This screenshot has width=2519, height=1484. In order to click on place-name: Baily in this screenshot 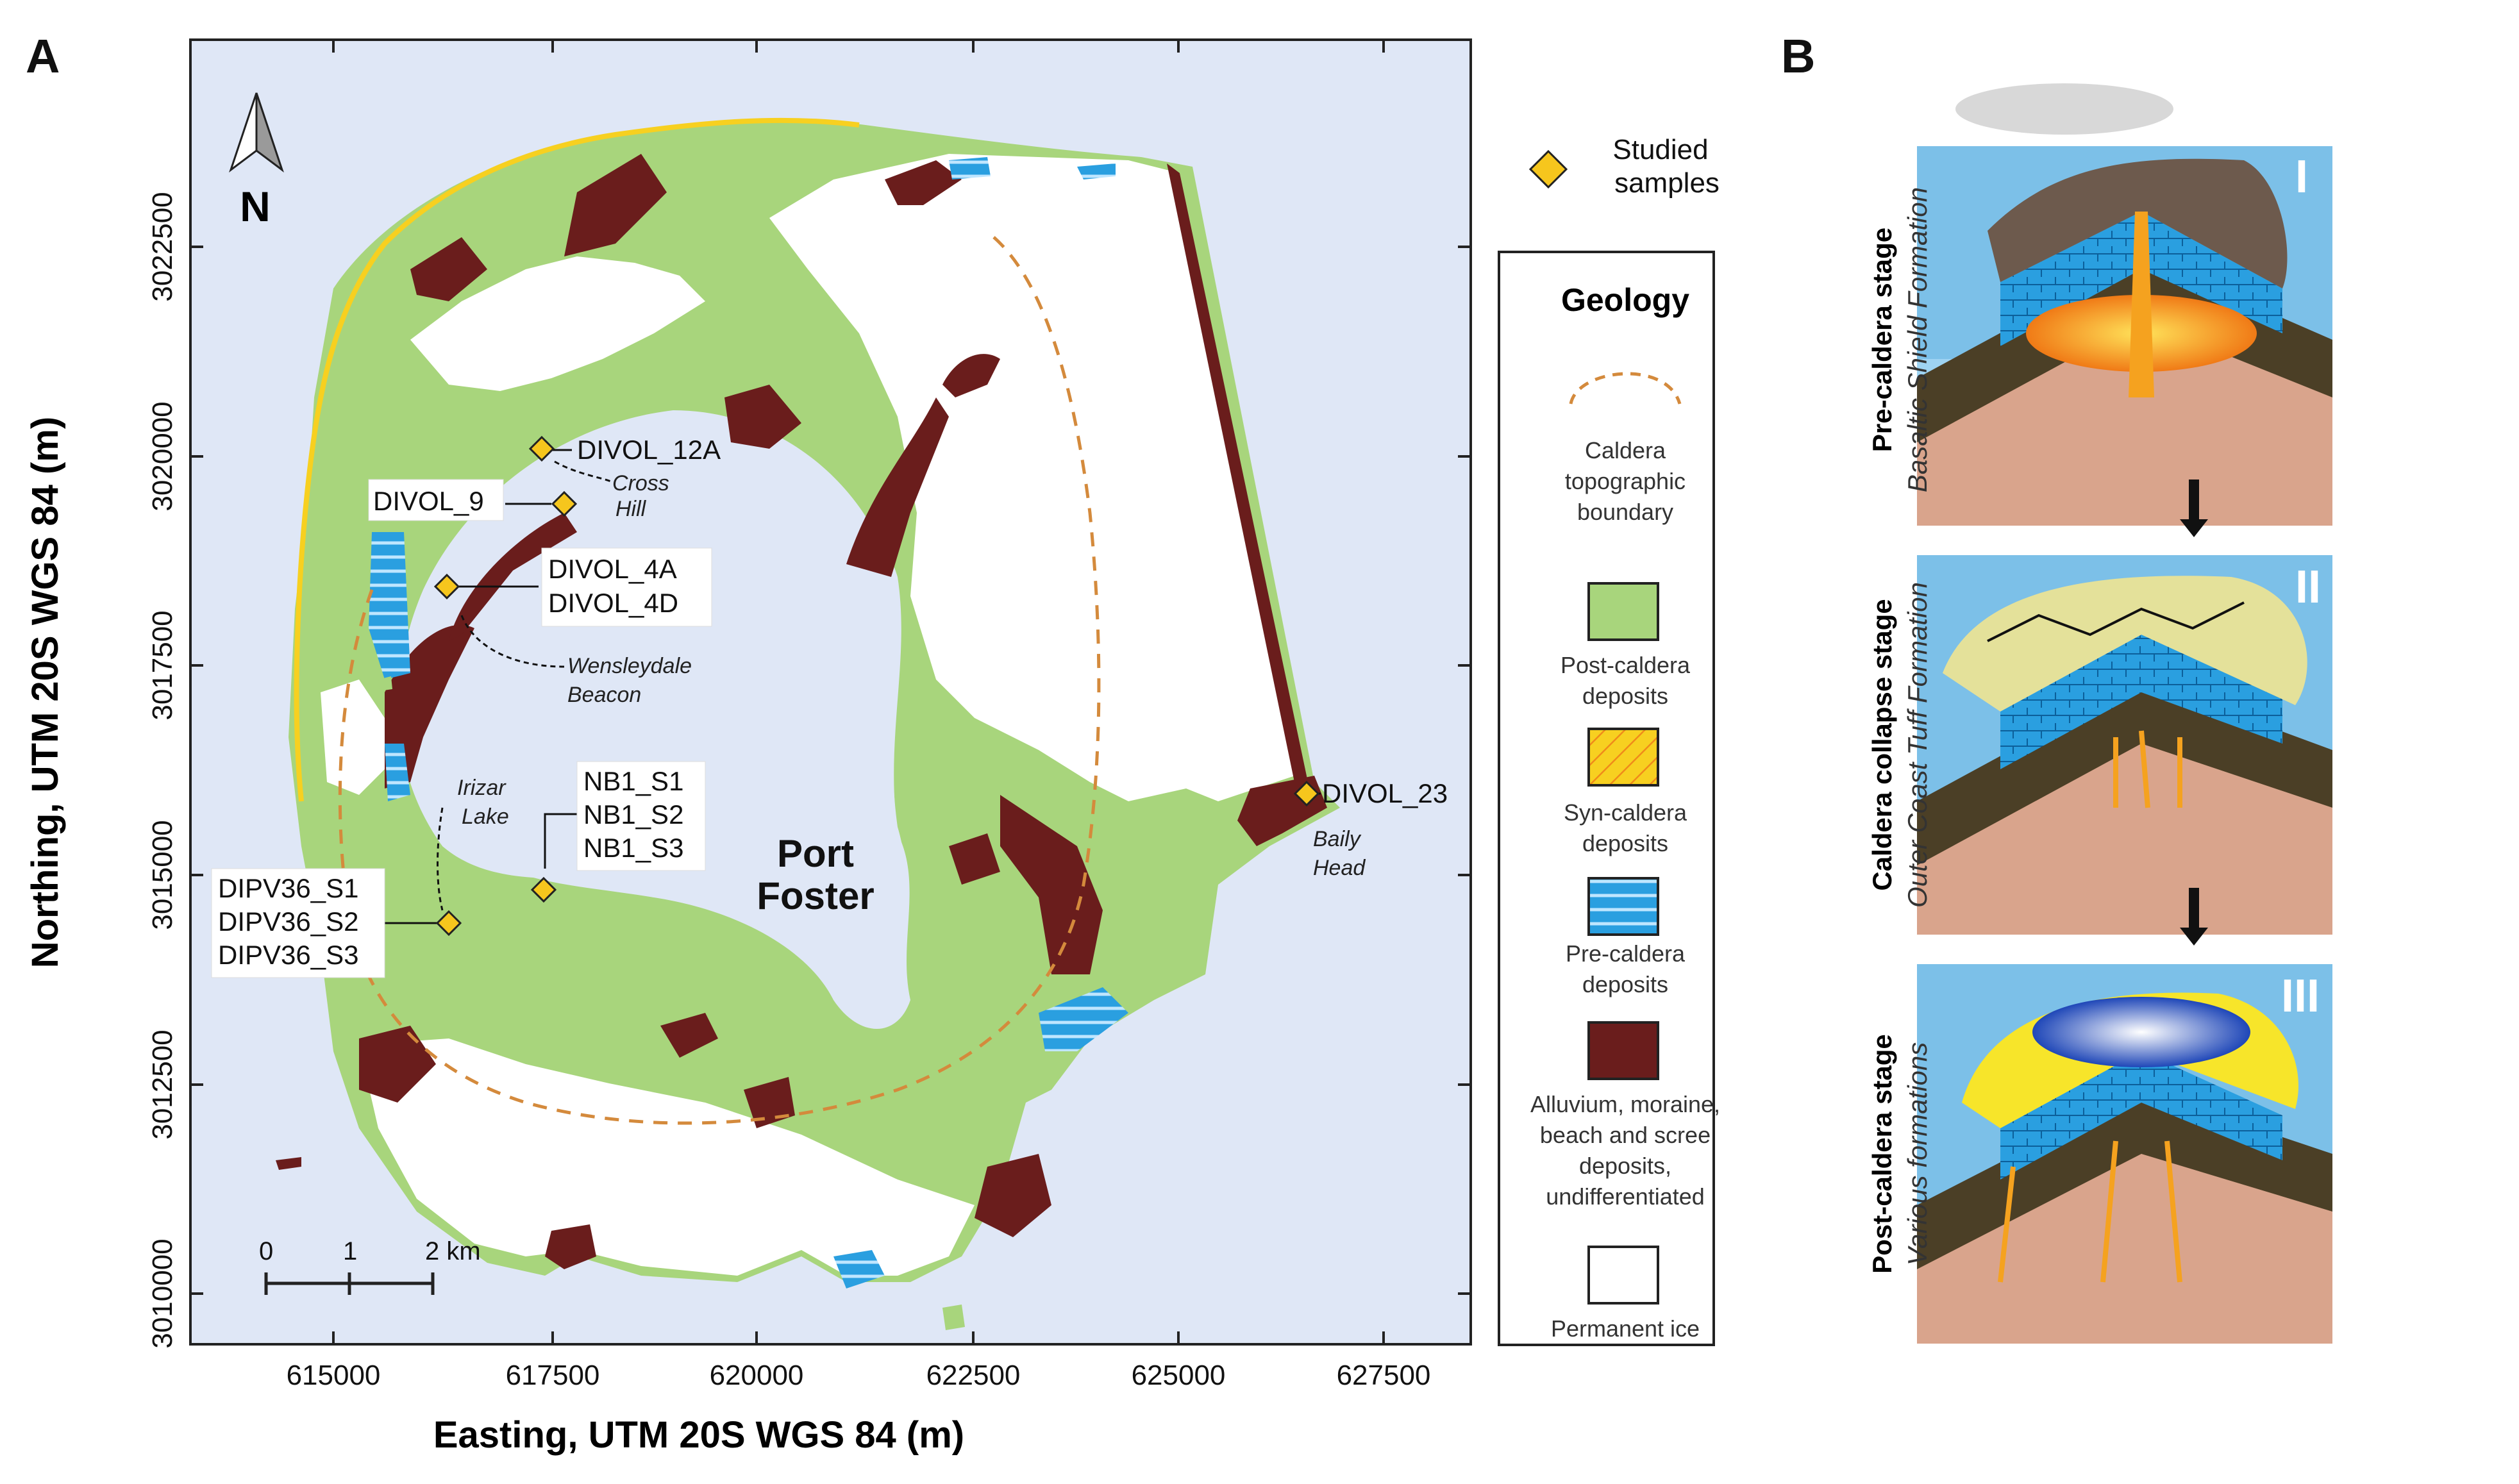, I will do `click(1337, 839)`.